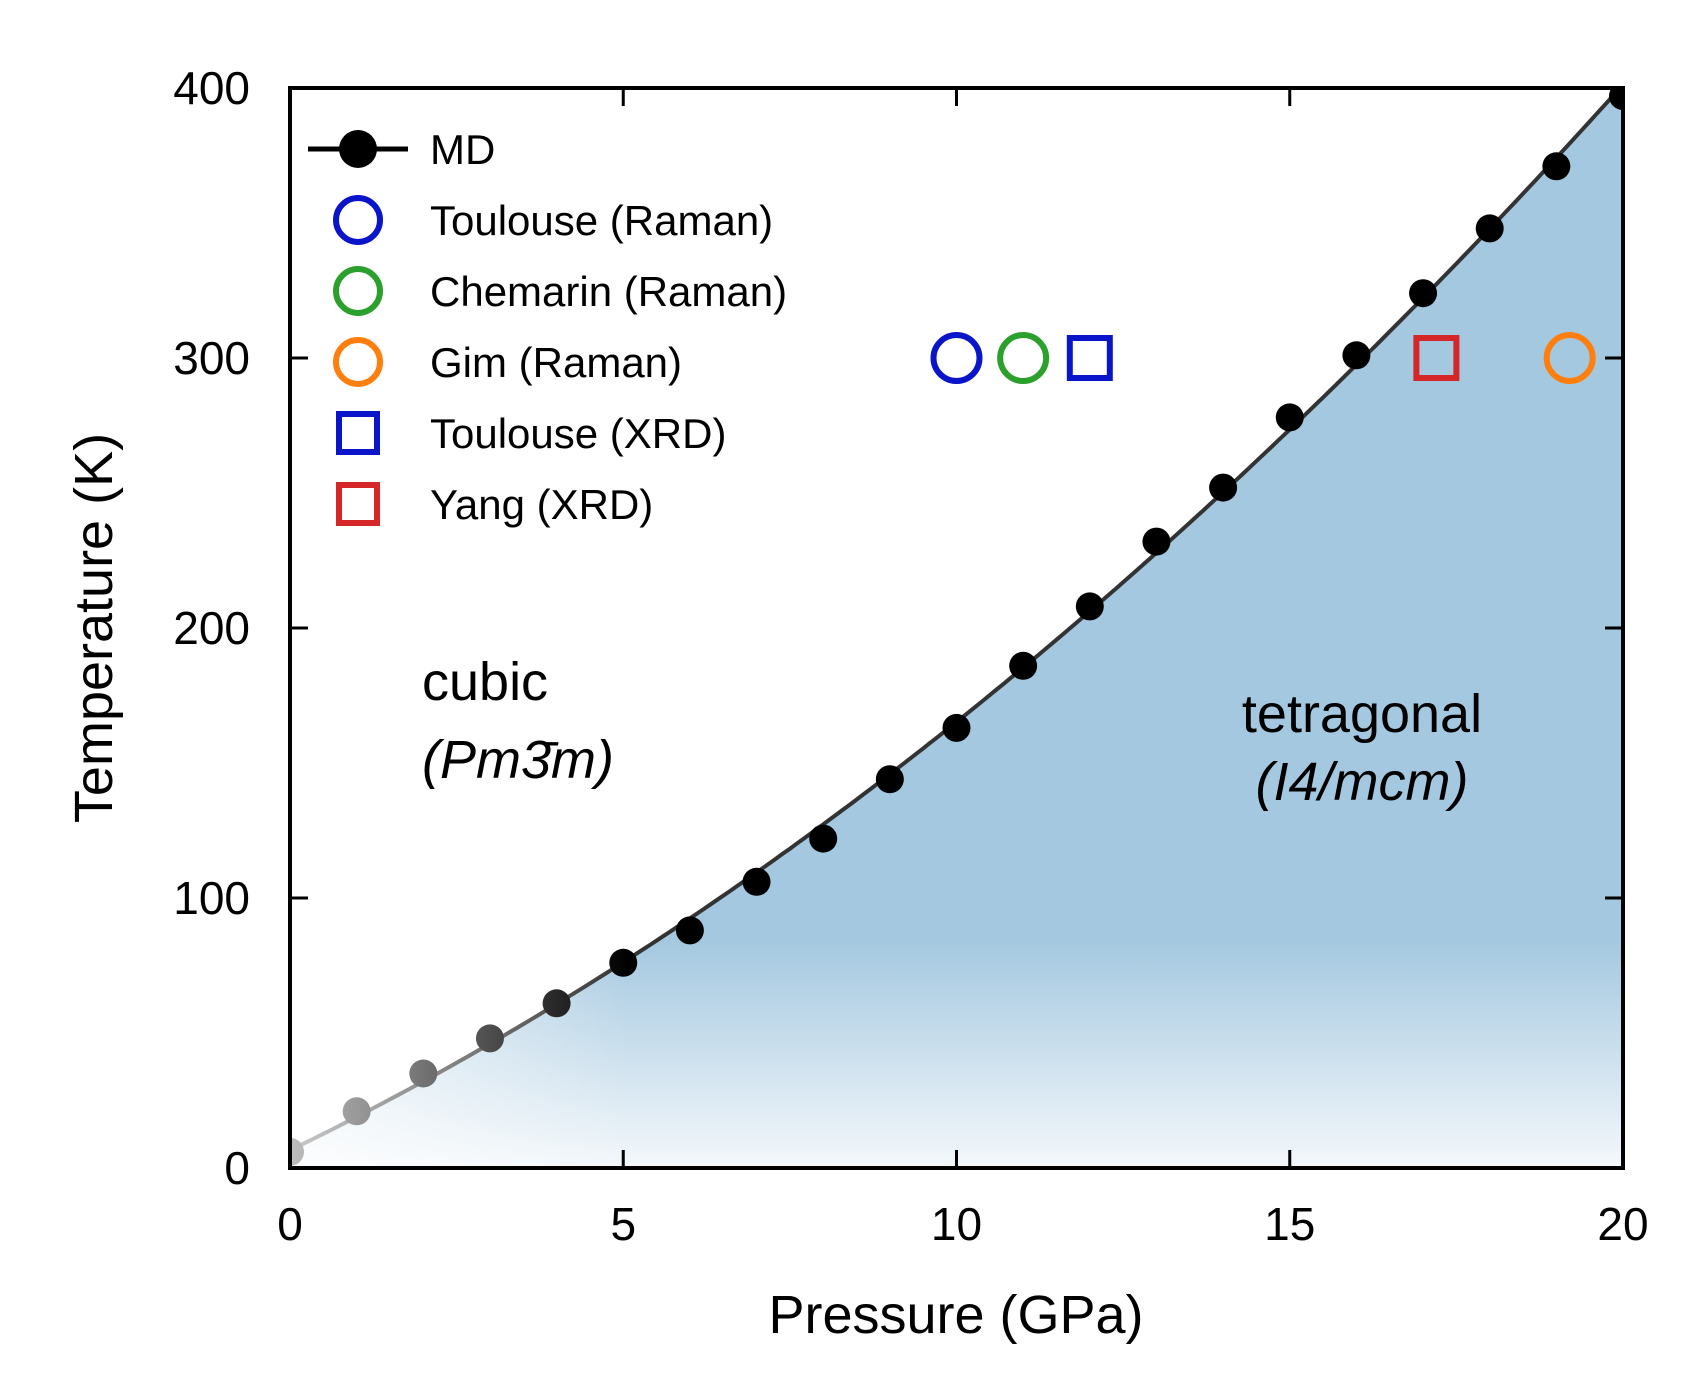  I want to click on legend-marker-gim-raman, so click(358, 362).